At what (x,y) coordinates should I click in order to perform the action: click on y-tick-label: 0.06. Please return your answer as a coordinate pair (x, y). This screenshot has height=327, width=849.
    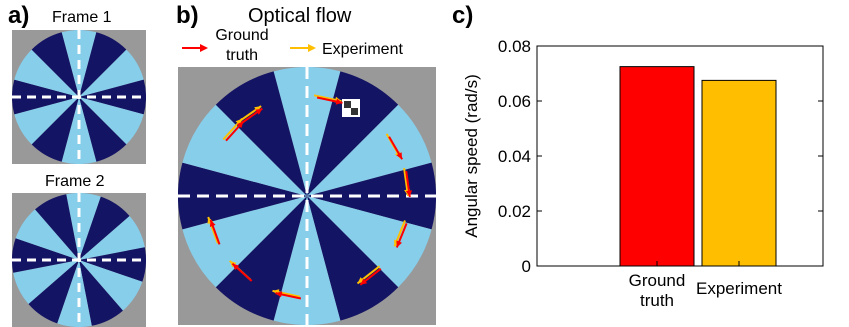
    Looking at the image, I should click on (514, 101).